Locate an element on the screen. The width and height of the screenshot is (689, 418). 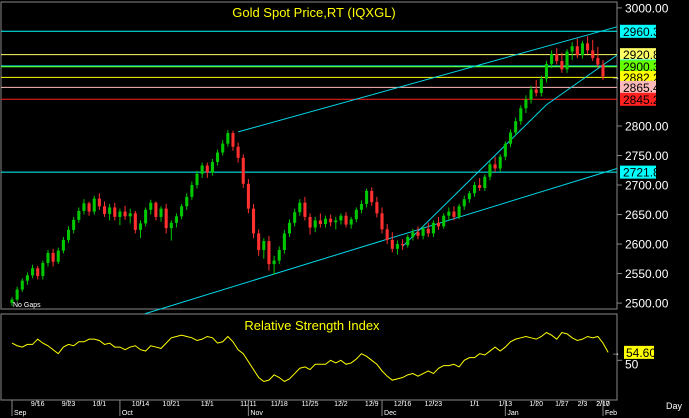
price-level-value: 2865.42 is located at coordinates (645, 88).